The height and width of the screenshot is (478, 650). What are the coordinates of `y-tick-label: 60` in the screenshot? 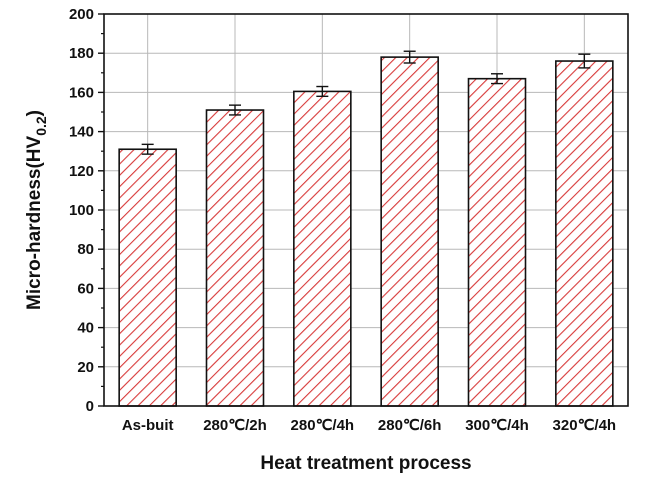 It's located at (85, 288).